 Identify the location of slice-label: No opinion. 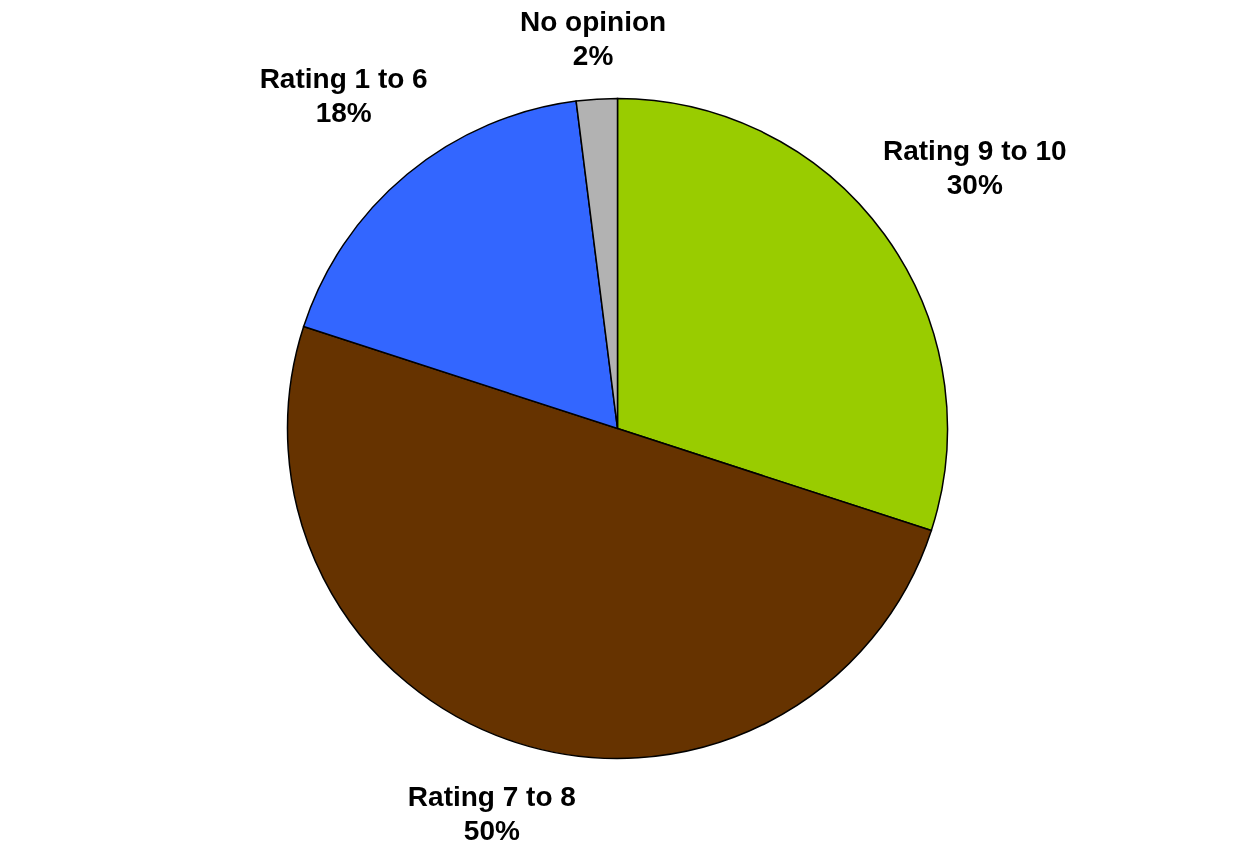
(593, 21).